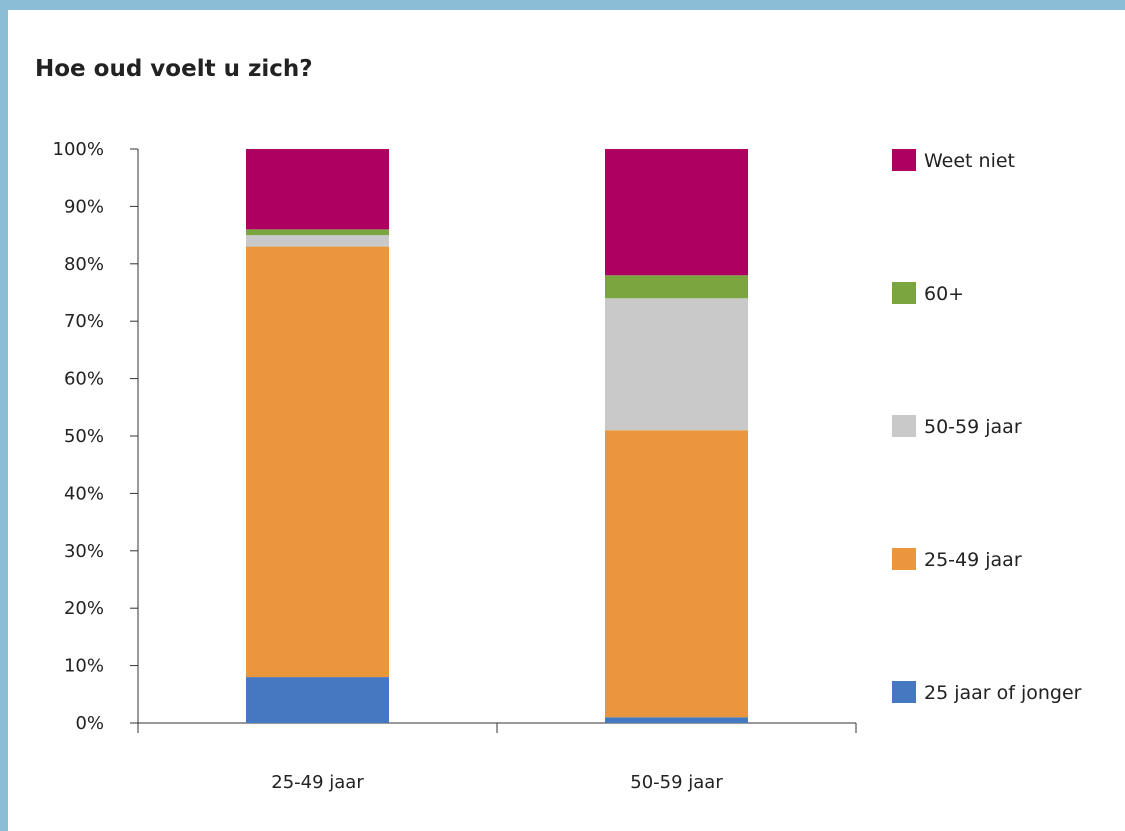 The height and width of the screenshot is (831, 1125). Describe the element at coordinates (84, 379) in the screenshot. I see `y-tick-label: 60%` at that location.